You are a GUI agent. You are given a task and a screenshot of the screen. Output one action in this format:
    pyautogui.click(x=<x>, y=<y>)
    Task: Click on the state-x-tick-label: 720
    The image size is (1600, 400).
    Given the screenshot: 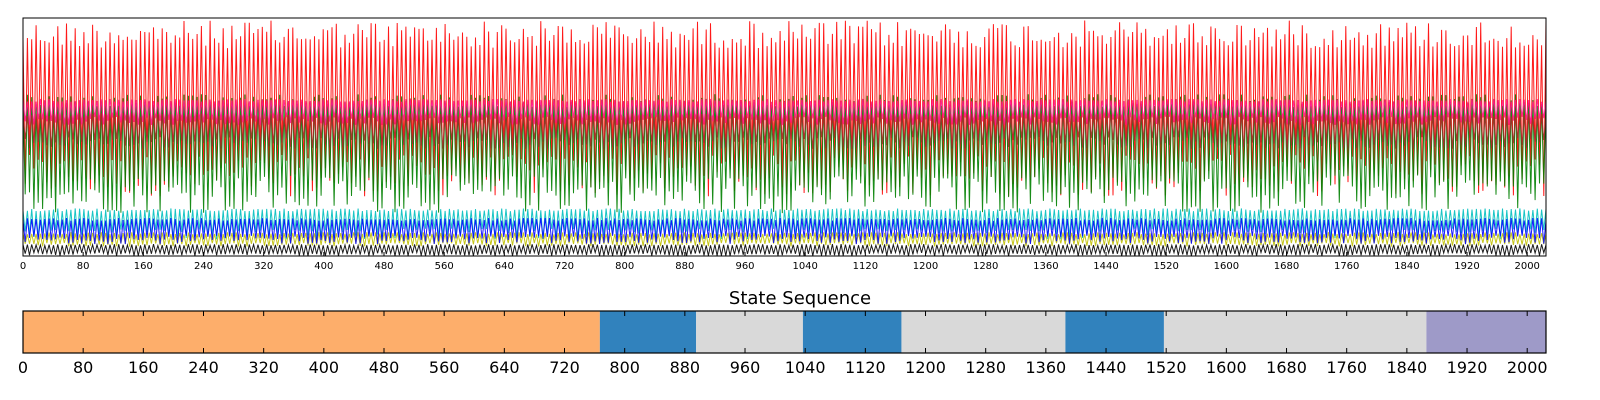 What is the action you would take?
    pyautogui.click(x=564, y=367)
    